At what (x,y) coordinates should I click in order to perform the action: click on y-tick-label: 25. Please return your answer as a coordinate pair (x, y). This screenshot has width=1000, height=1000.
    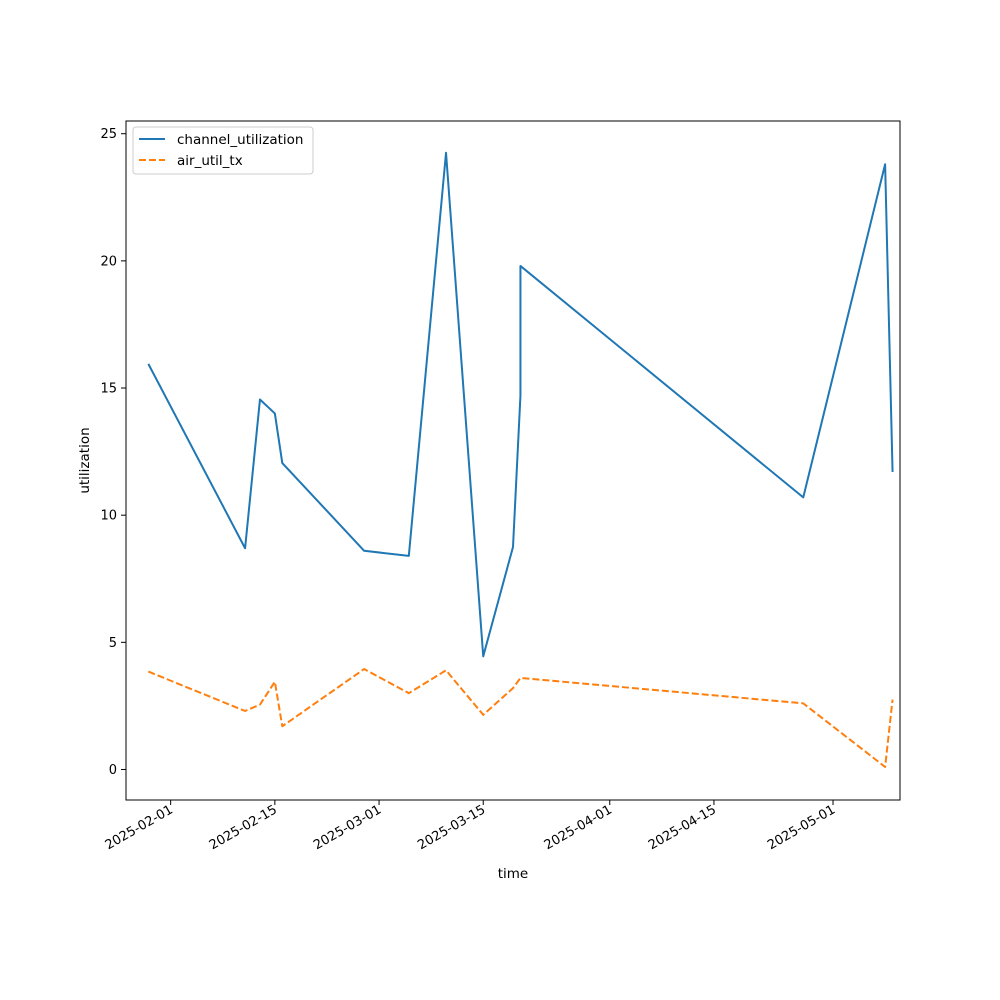
    Looking at the image, I should click on (108, 134).